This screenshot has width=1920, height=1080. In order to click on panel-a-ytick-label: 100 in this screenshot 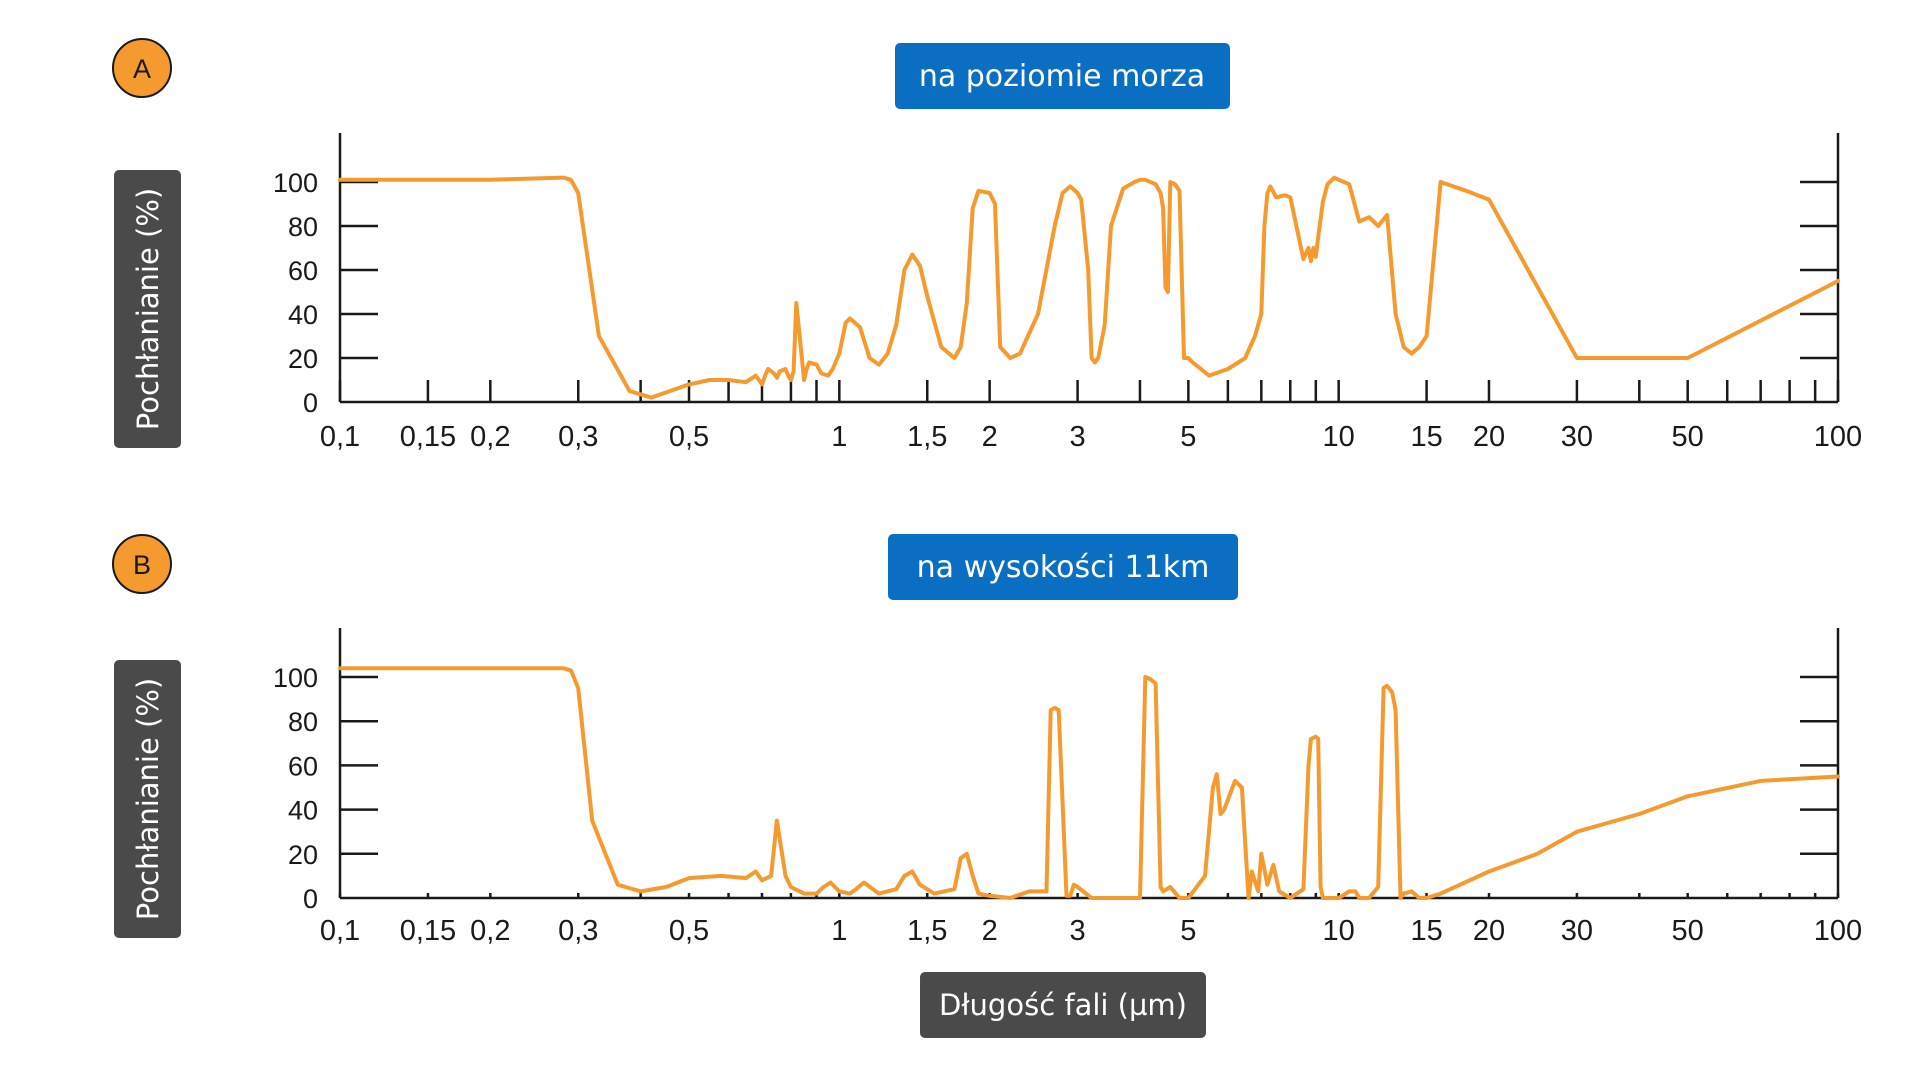, I will do `click(295, 183)`.